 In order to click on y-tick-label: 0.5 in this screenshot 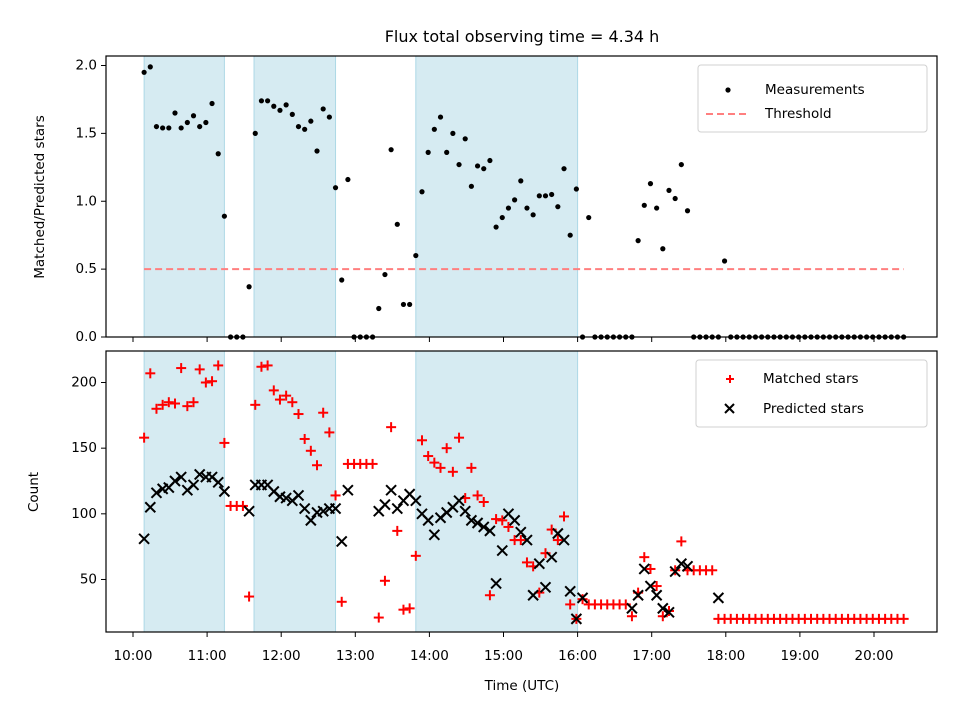, I will do `click(86, 269)`.